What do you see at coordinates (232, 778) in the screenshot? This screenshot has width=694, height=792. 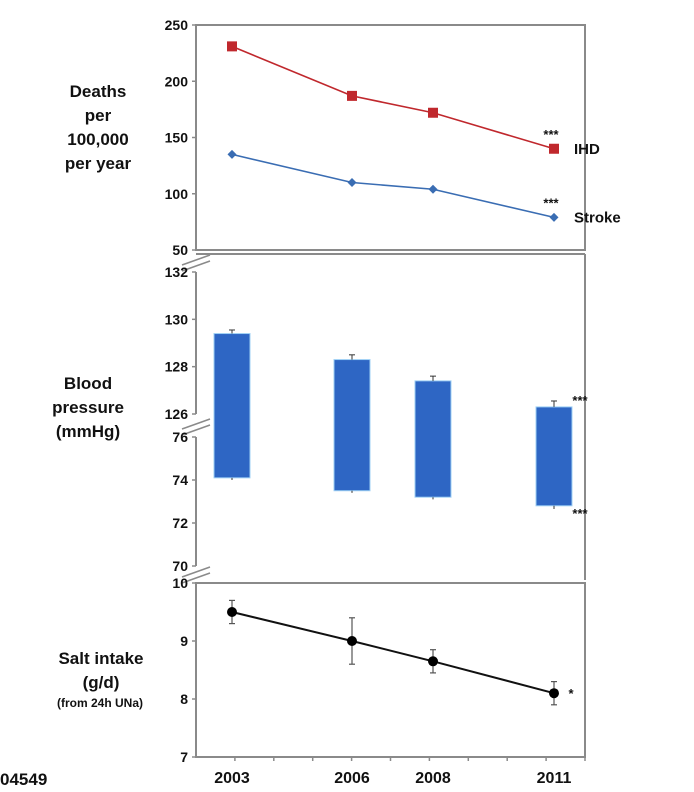 I see `x-tick-label: 2003` at bounding box center [232, 778].